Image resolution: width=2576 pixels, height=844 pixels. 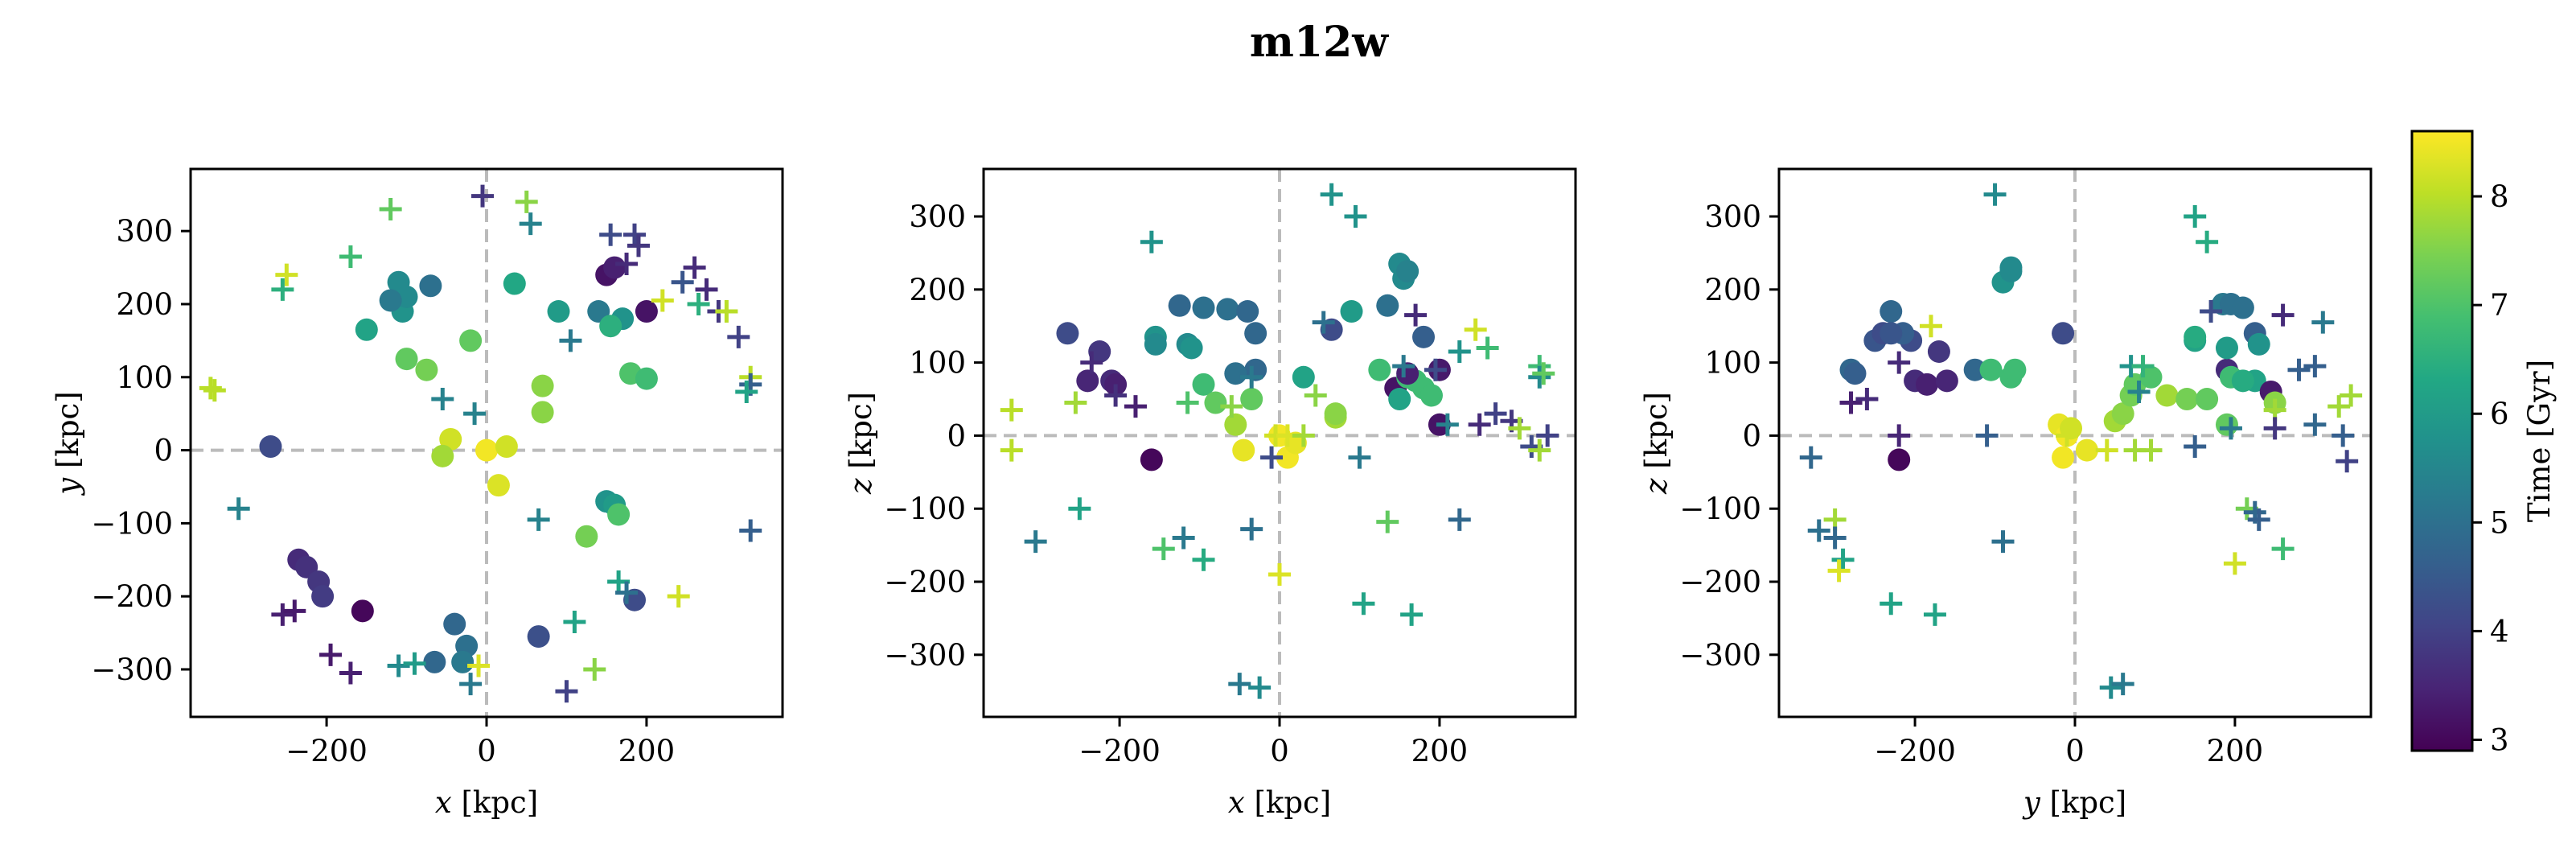 What do you see at coordinates (2074, 803) in the screenshot?
I see `x-axis-label: y [kpc]` at bounding box center [2074, 803].